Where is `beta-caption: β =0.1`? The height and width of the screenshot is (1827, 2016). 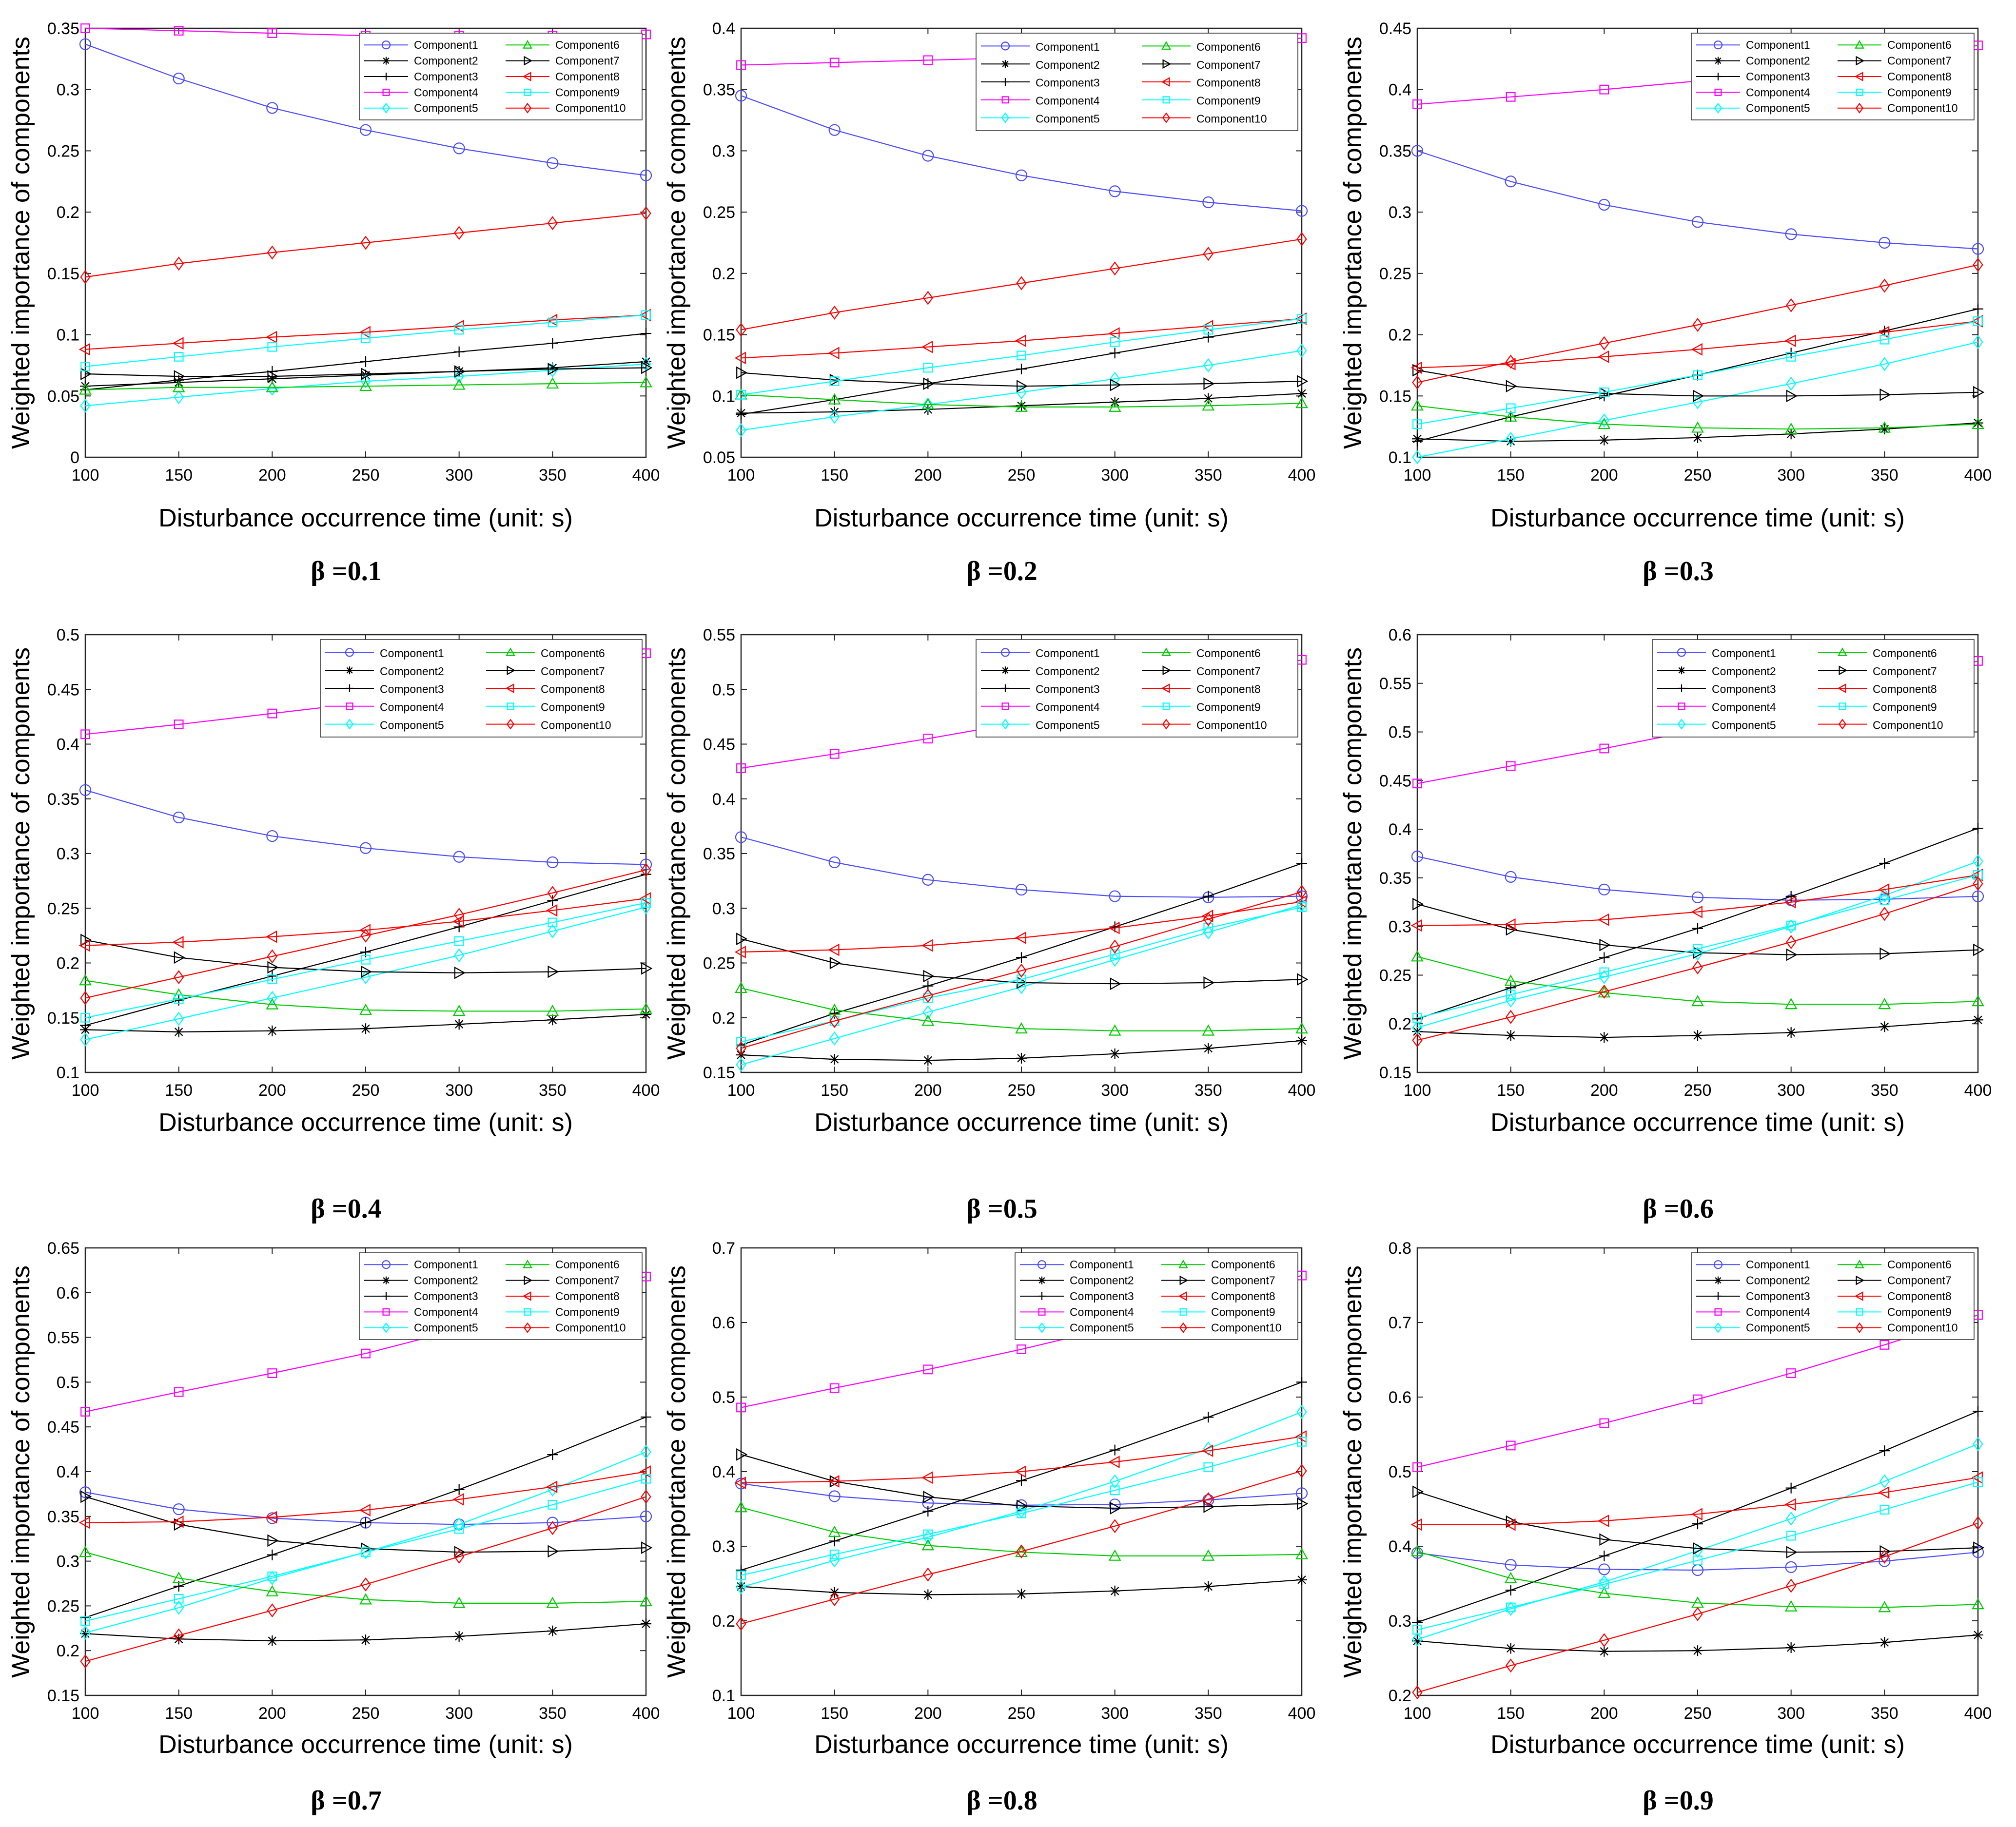 beta-caption: β =0.1 is located at coordinates (346, 571).